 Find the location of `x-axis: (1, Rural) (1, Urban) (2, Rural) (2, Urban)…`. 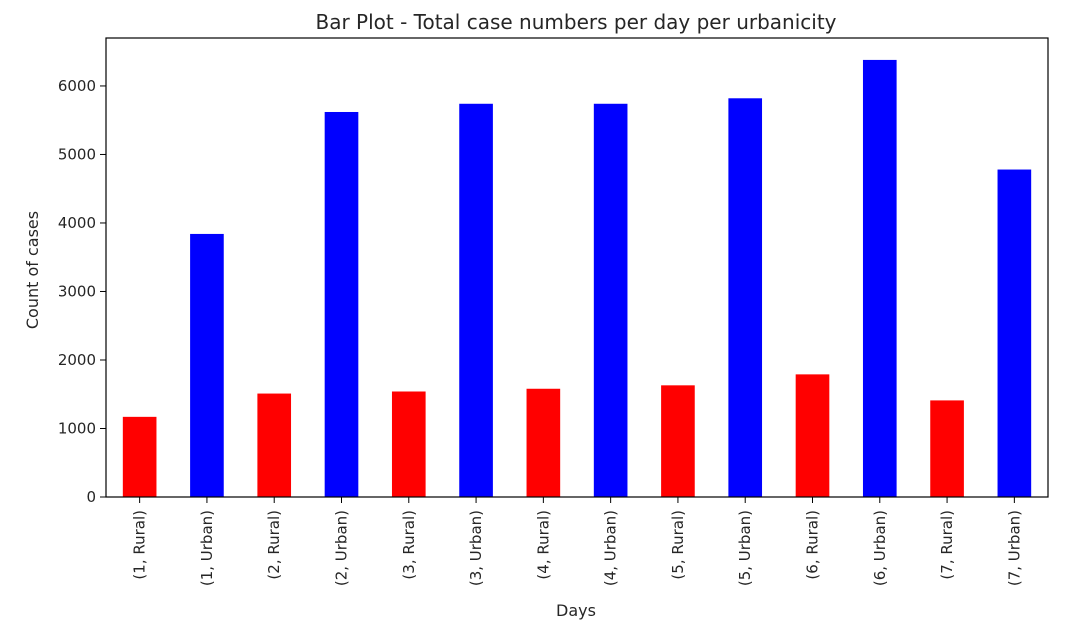

x-axis: (1, Rural) (1, Urban) (2, Rural) (2, Urban)… is located at coordinates (577, 541).